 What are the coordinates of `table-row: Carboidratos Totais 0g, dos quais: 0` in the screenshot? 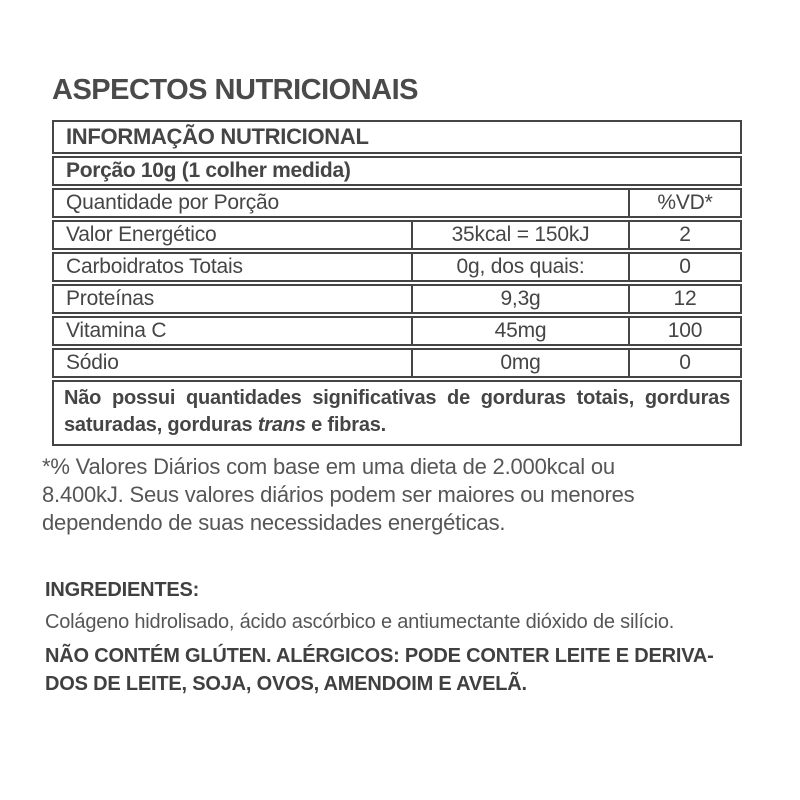 It's located at (397, 267).